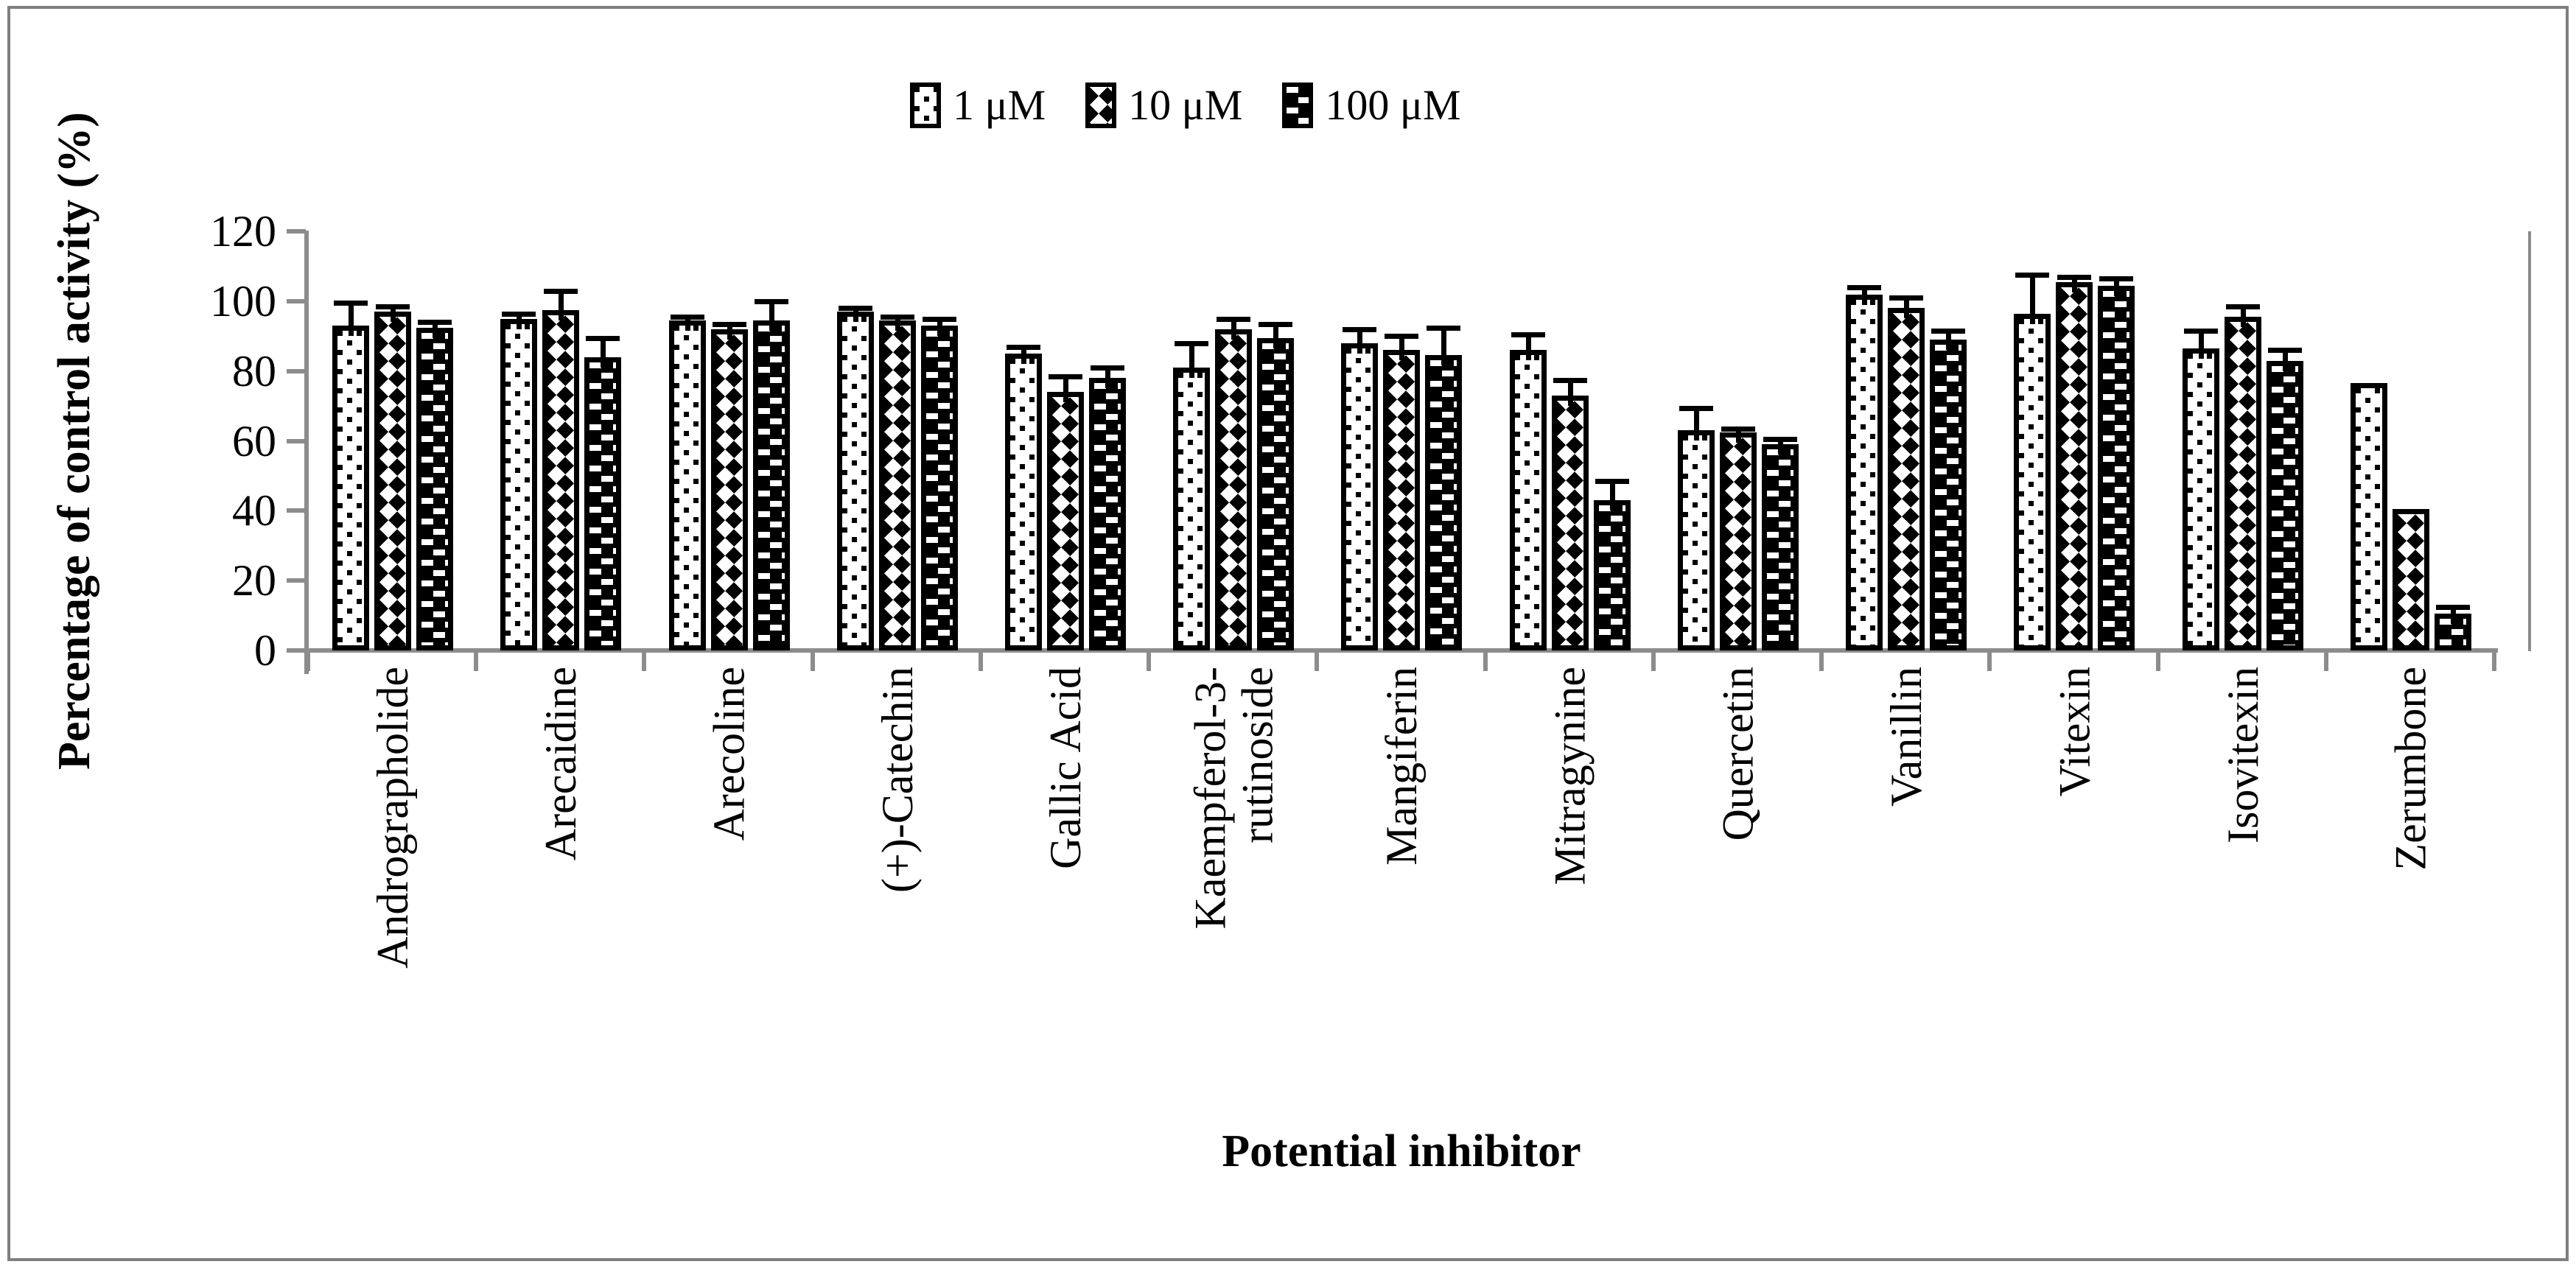 This screenshot has width=2576, height=1267. Describe the element at coordinates (1393, 105) in the screenshot. I see `legend-label: 100 μM` at that location.